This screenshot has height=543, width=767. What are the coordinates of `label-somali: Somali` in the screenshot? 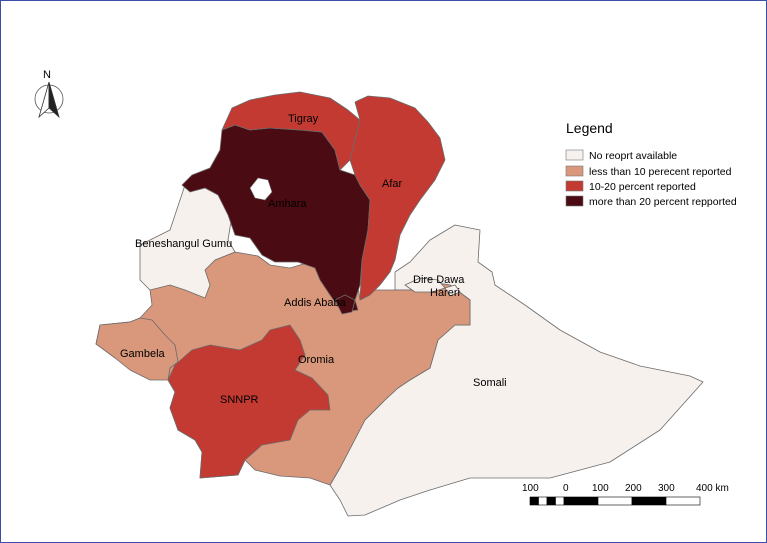 It's located at (490, 383).